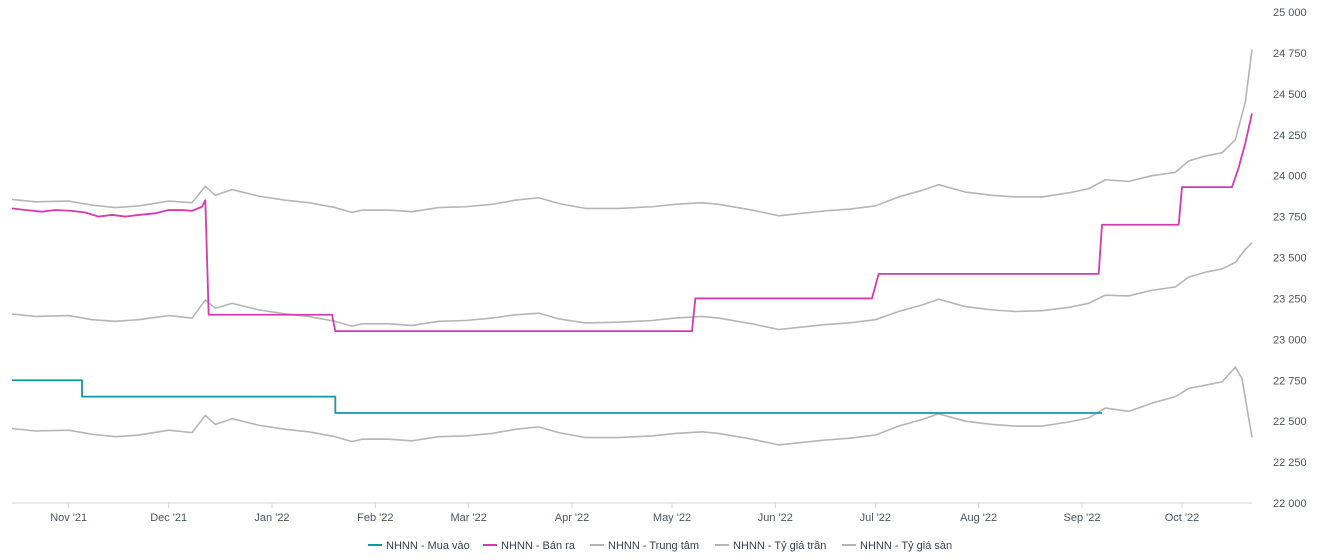  Describe the element at coordinates (1290, 422) in the screenshot. I see `y-tick-label: 22 500` at that location.